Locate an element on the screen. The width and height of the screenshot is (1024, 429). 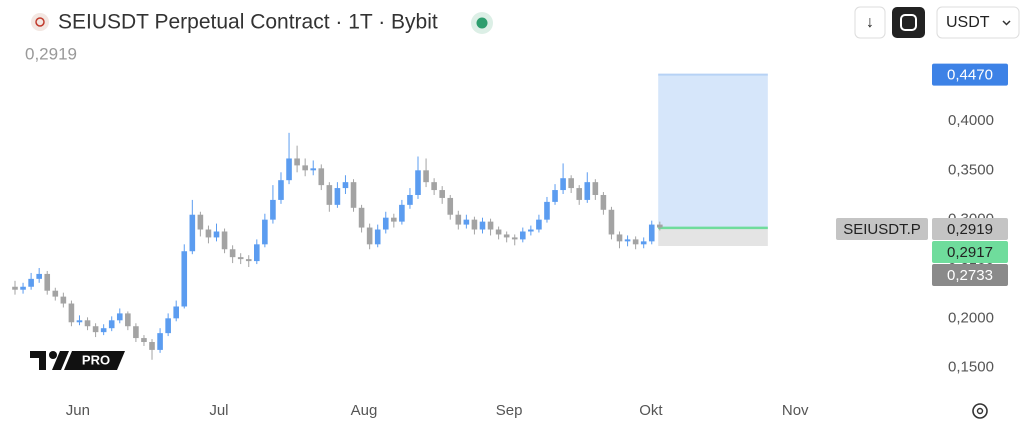
symbol-icon is located at coordinates (40, 22).